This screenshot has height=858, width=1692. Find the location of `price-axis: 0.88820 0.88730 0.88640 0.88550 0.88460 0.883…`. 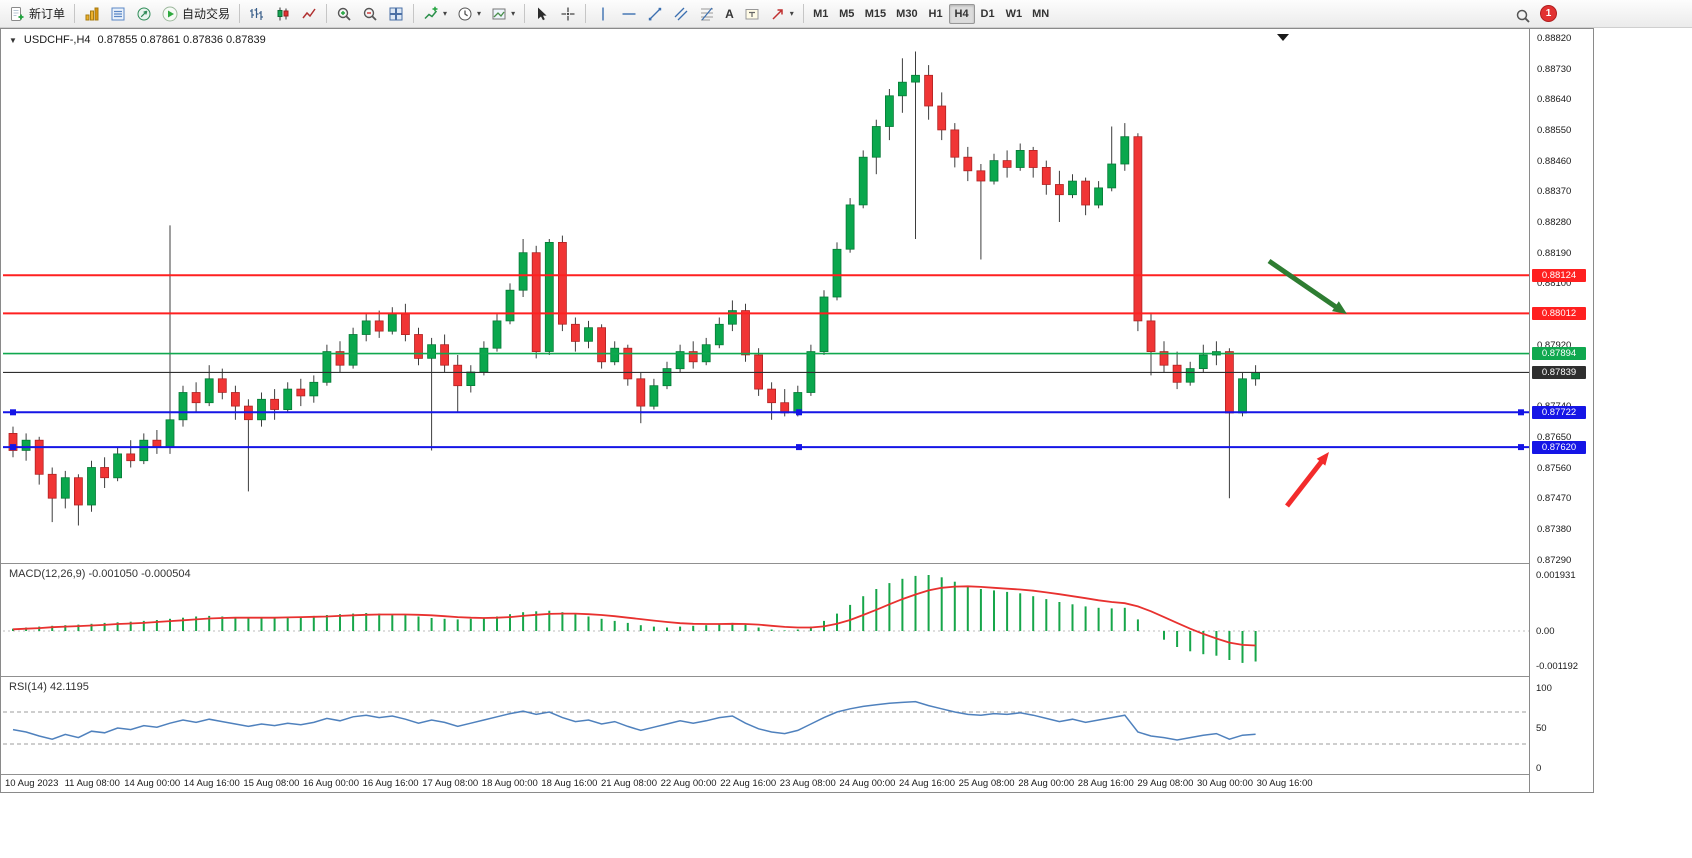

price-axis: 0.88820 0.88730 0.88640 0.88550 0.88460 0.883… is located at coordinates (1561, 410).